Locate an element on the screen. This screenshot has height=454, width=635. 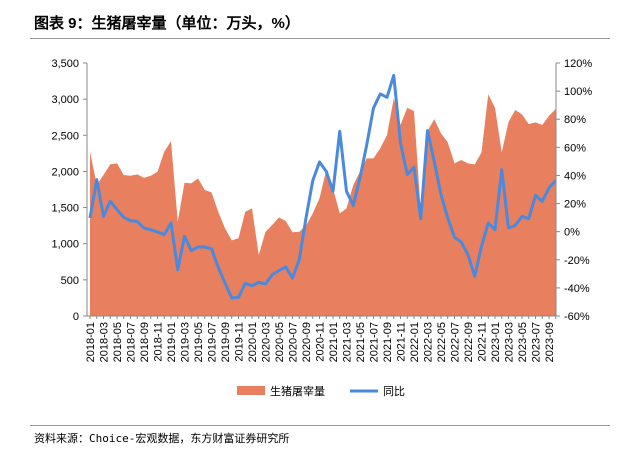
x-tick-label: 2018-03 is located at coordinates (105, 342).